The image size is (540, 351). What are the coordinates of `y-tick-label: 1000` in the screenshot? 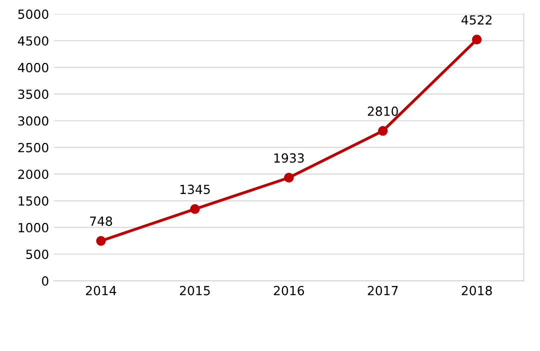 It's located at (33, 227).